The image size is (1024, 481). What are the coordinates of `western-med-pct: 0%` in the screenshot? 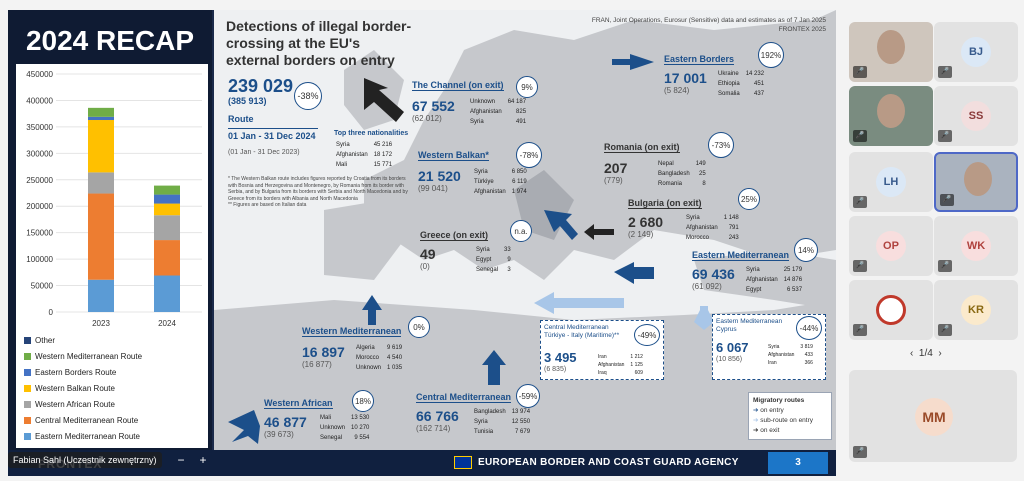 It's located at (419, 327).